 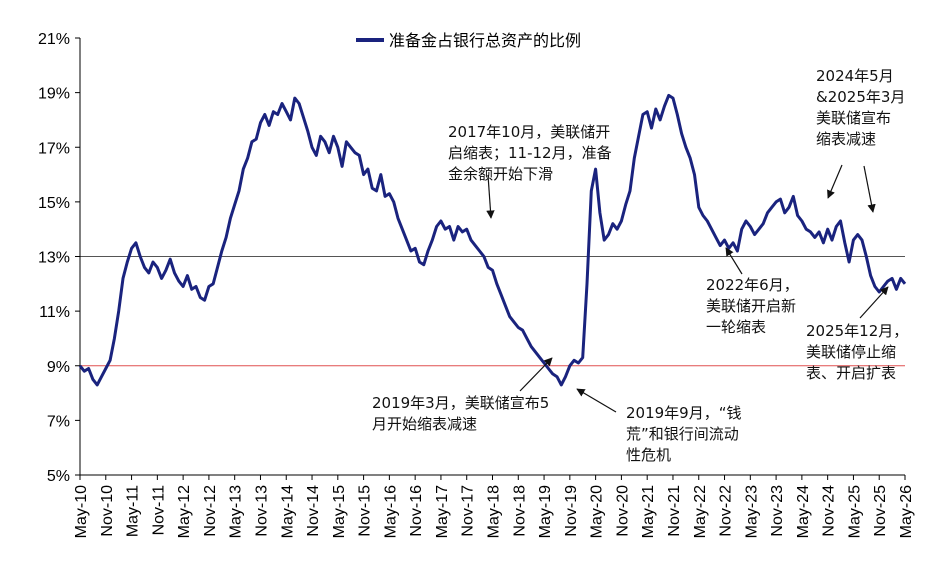 I want to click on x-tick-label: May-15, so click(x=339, y=511).